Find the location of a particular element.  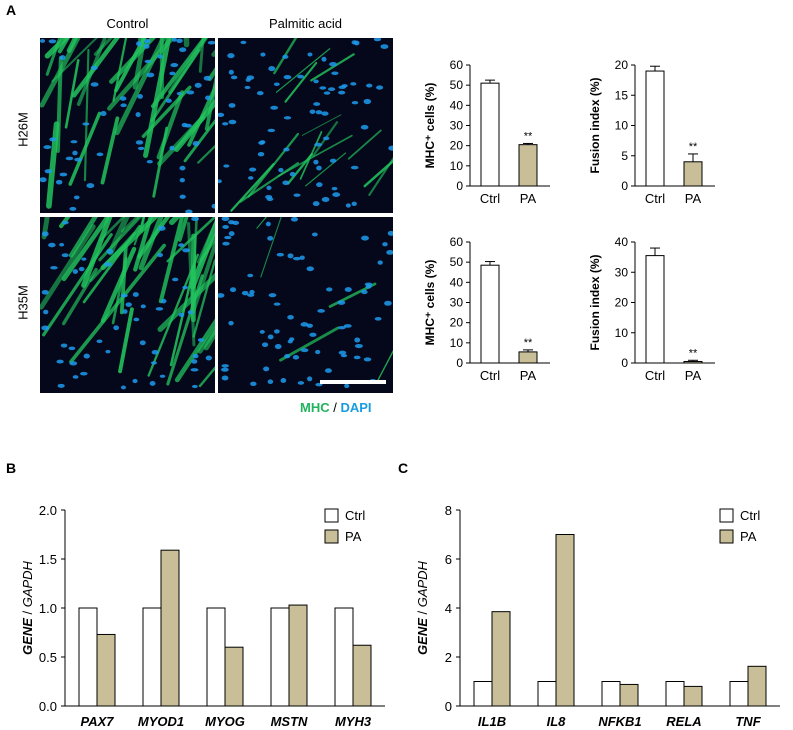

chart-a3-bar-pa is located at coordinates (528, 357).